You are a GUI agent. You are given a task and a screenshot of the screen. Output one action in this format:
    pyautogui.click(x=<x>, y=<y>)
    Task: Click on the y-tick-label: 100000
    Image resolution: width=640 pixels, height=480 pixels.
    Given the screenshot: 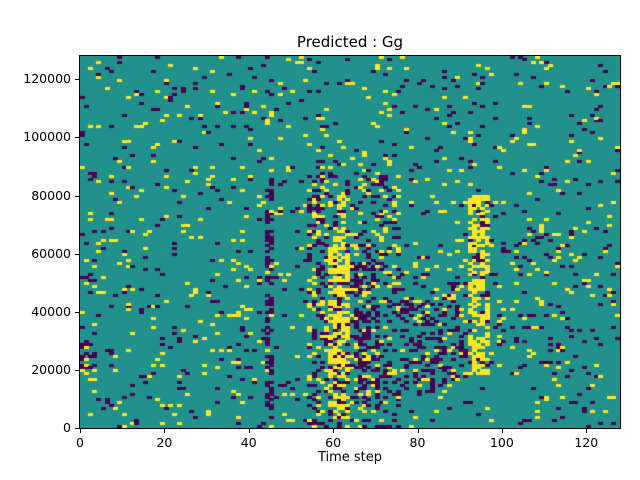 What is the action you would take?
    pyautogui.click(x=47, y=137)
    